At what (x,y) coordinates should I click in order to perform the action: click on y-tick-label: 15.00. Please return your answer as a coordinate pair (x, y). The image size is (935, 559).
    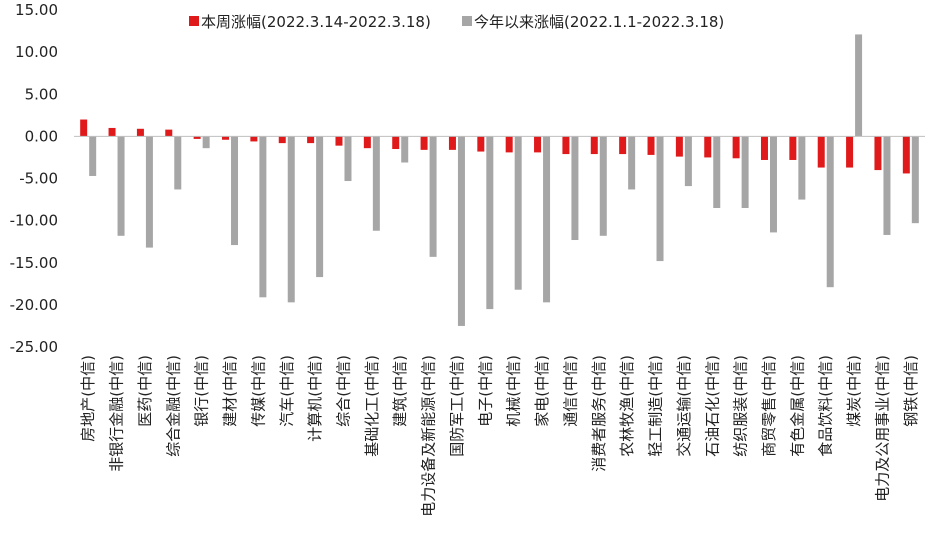
    Looking at the image, I should click on (36, 10).